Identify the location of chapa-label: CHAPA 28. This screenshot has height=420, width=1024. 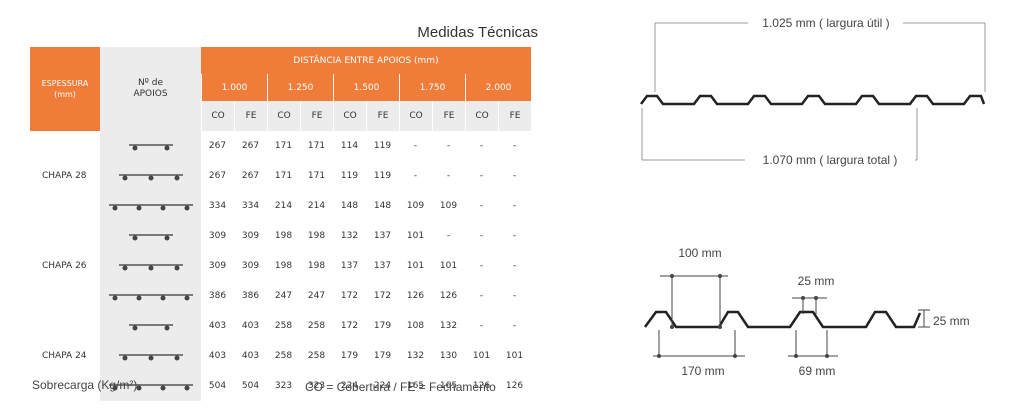
(64, 176).